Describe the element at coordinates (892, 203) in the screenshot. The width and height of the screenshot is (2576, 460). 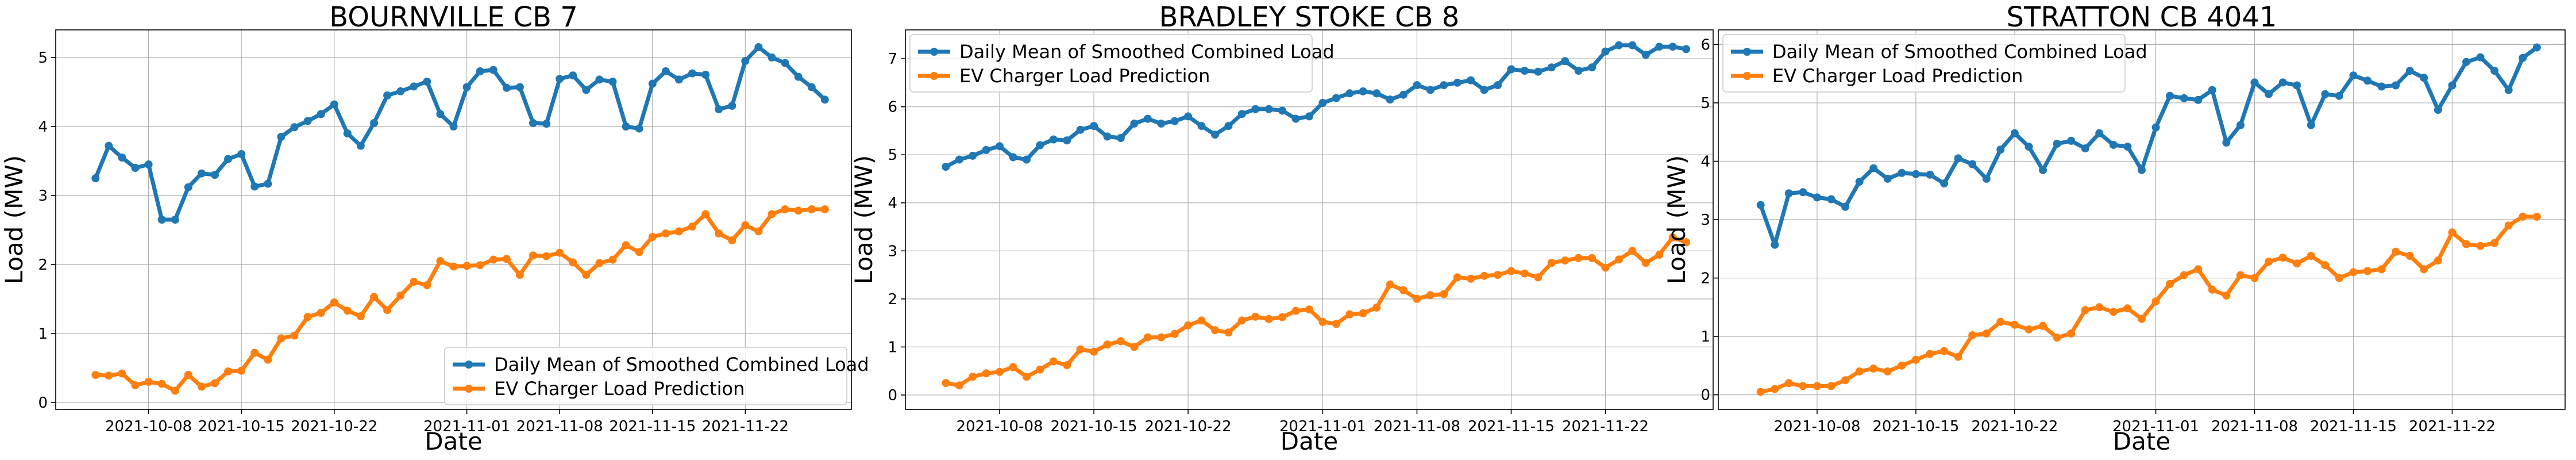
I see `y-tick-label: 4` at that location.